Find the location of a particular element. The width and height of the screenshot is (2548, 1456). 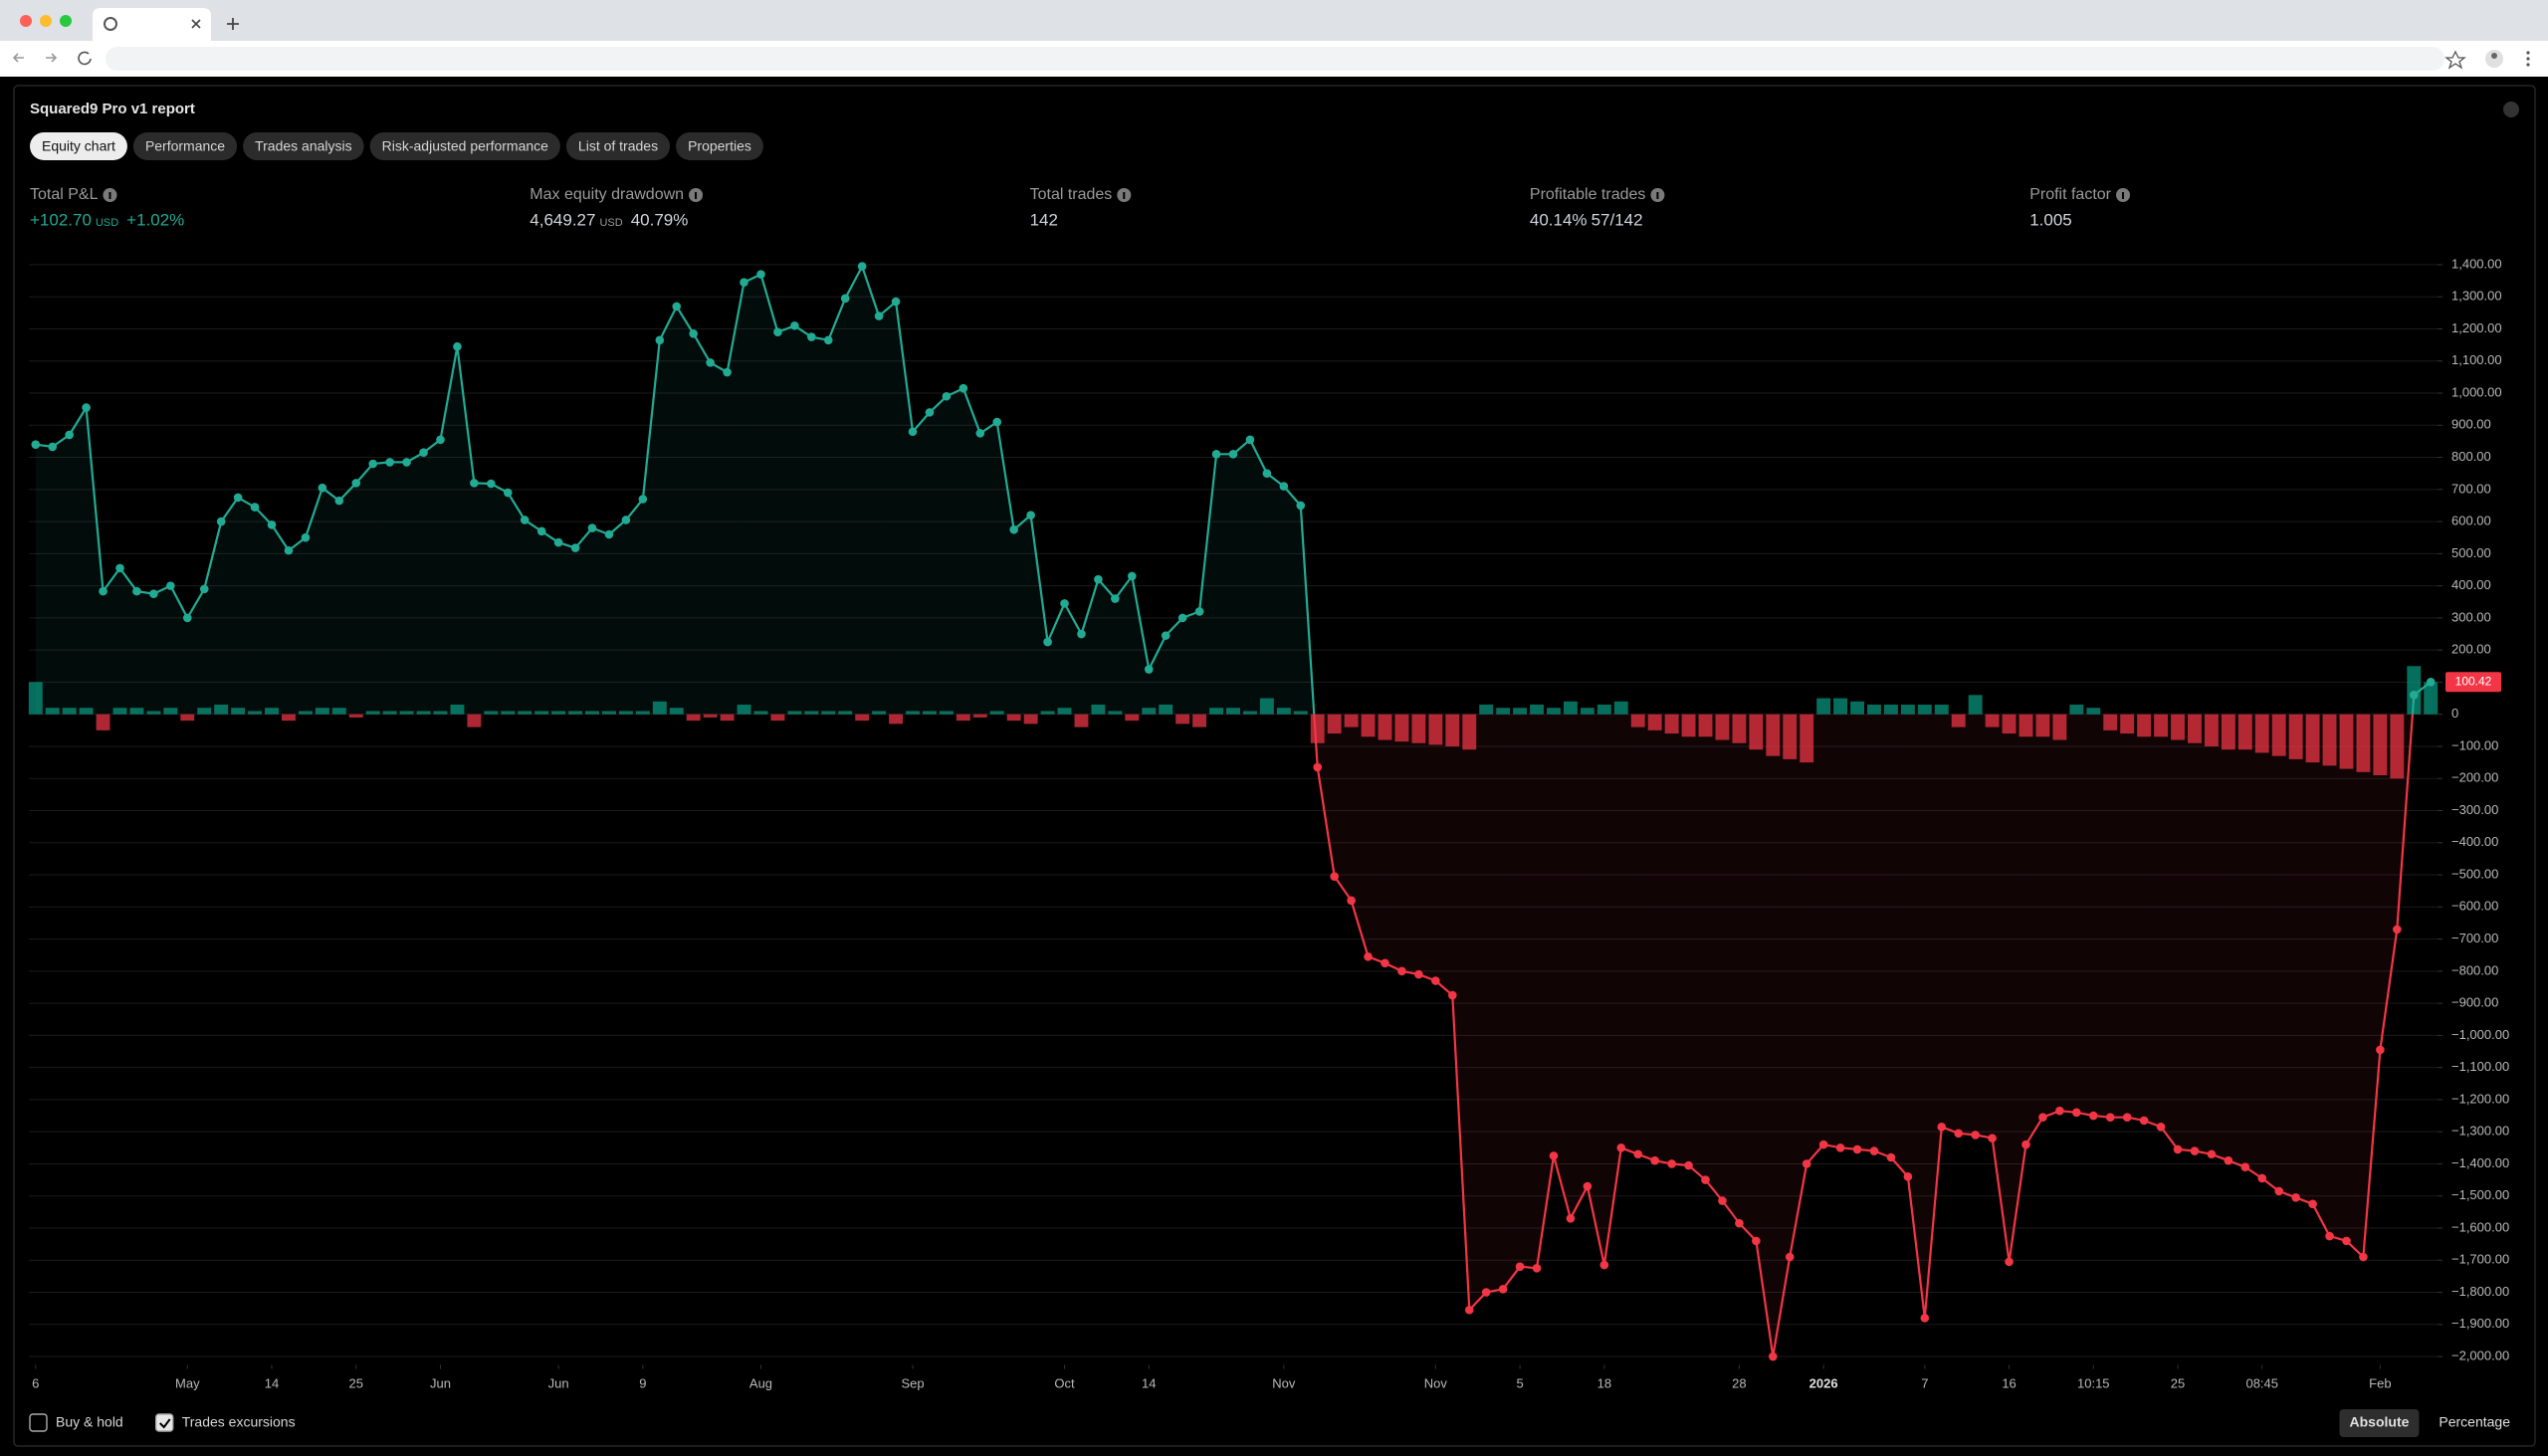

checkbox is located at coordinates (164, 1422).